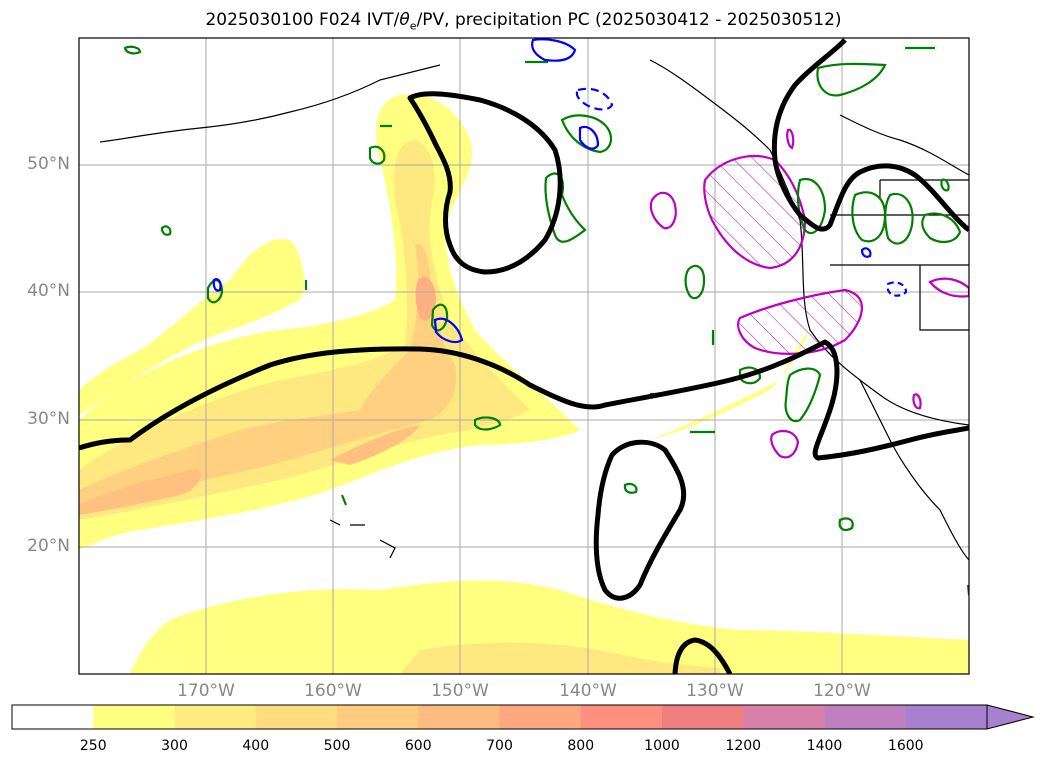 The image size is (1047, 767). What do you see at coordinates (702, 655) in the screenshot?
I see `theta-south-cap` at bounding box center [702, 655].